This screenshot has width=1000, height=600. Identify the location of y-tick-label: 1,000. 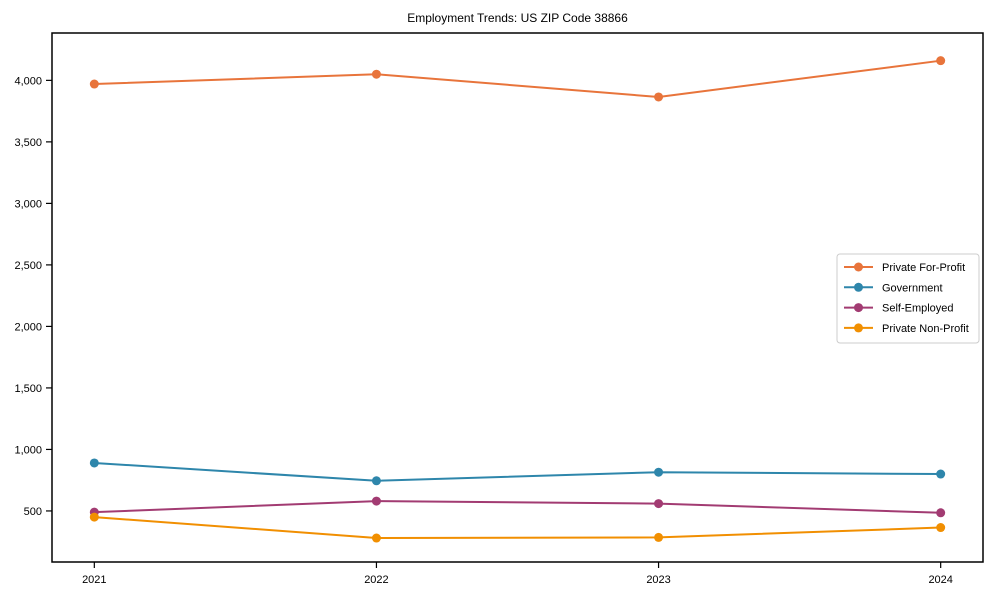
(28, 450).